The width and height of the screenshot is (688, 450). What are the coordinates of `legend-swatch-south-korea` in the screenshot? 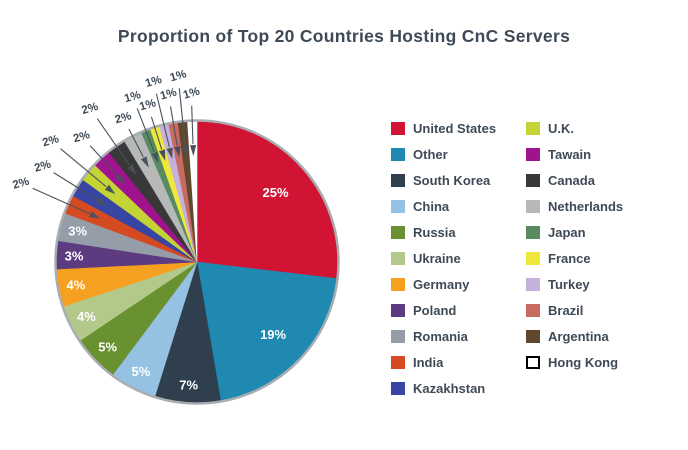 It's located at (398, 180).